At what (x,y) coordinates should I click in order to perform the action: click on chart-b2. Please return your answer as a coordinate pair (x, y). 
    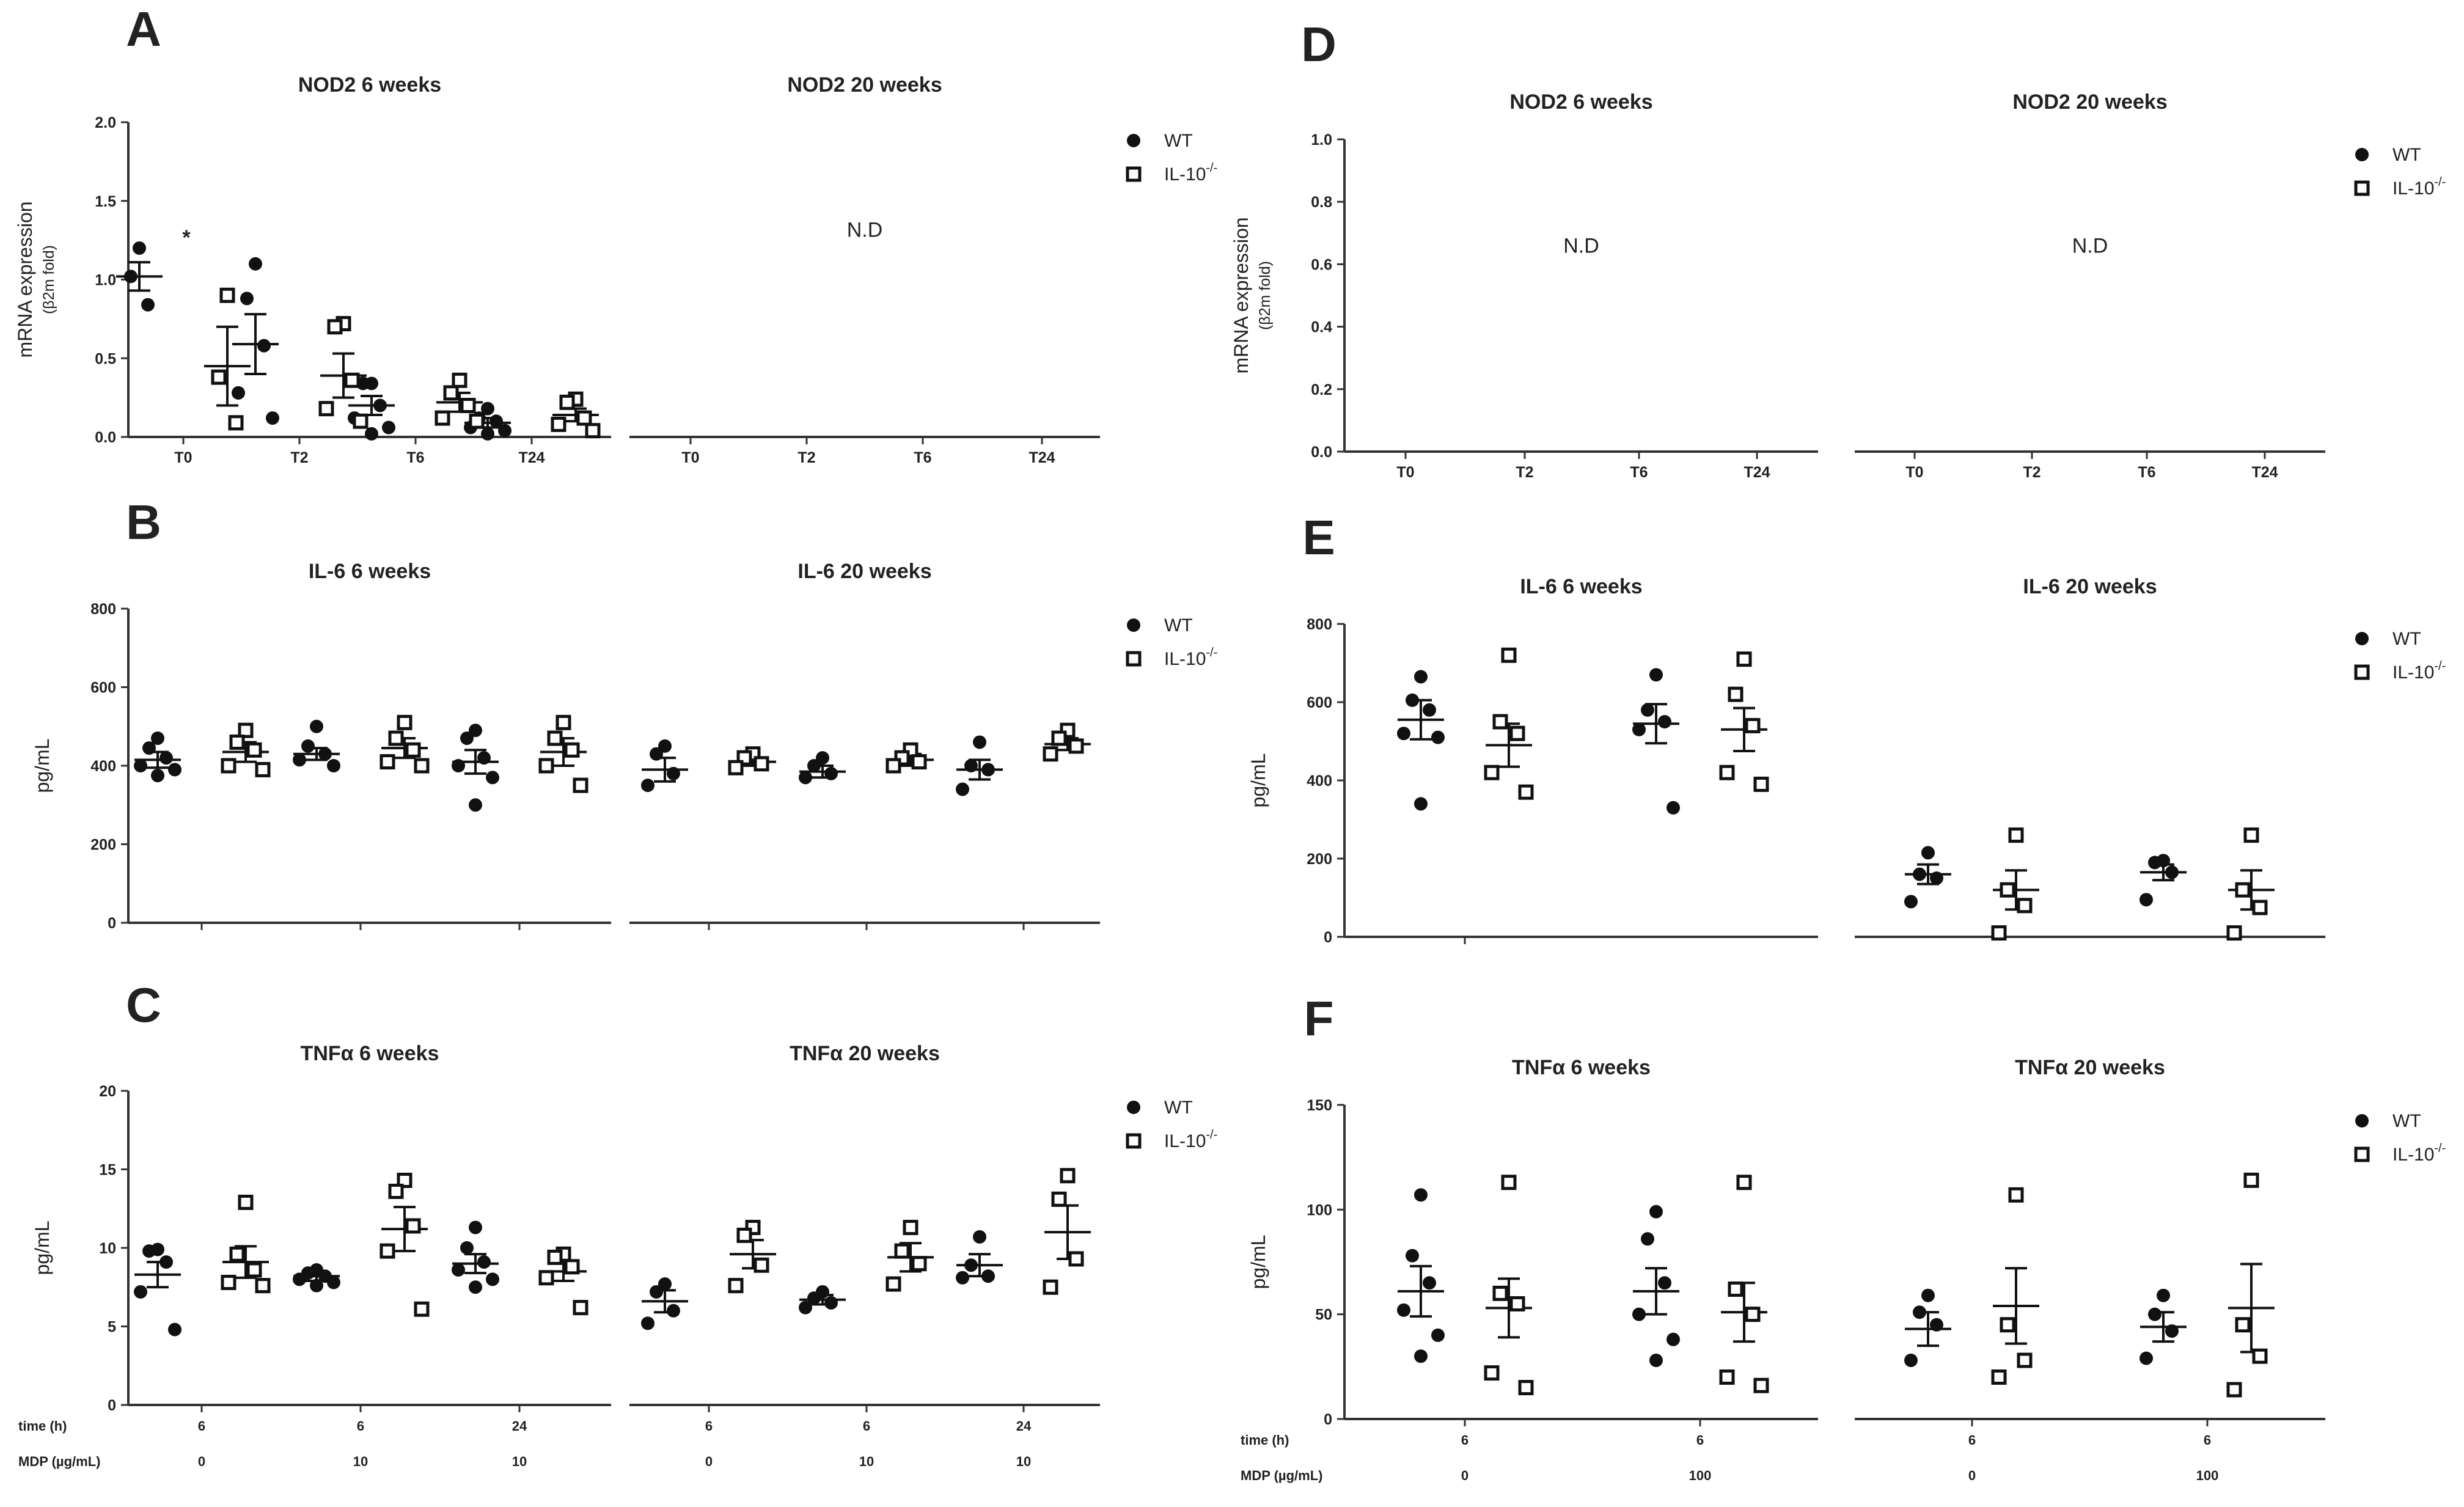
    Looking at the image, I should click on (865, 826).